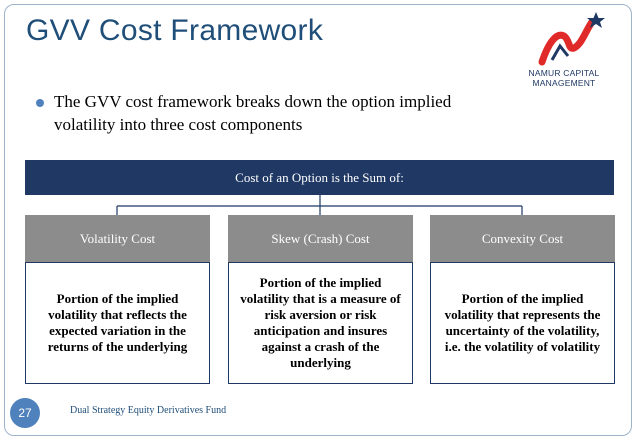 Image resolution: width=638 pixels, height=442 pixels. What do you see at coordinates (175, 30) in the screenshot?
I see `slide-title: GVV Cost Framework` at bounding box center [175, 30].